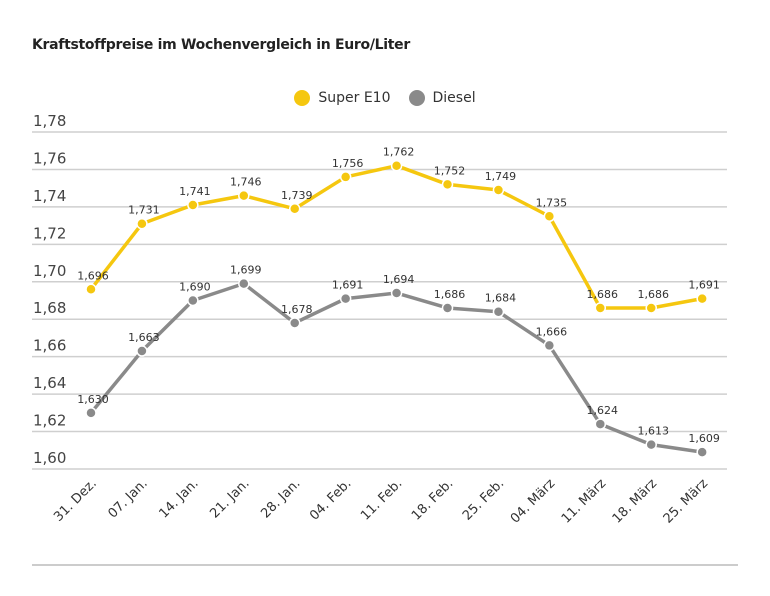  What do you see at coordinates (49, 346) in the screenshot?
I see `y-tick-label: 1,66` at bounding box center [49, 346].